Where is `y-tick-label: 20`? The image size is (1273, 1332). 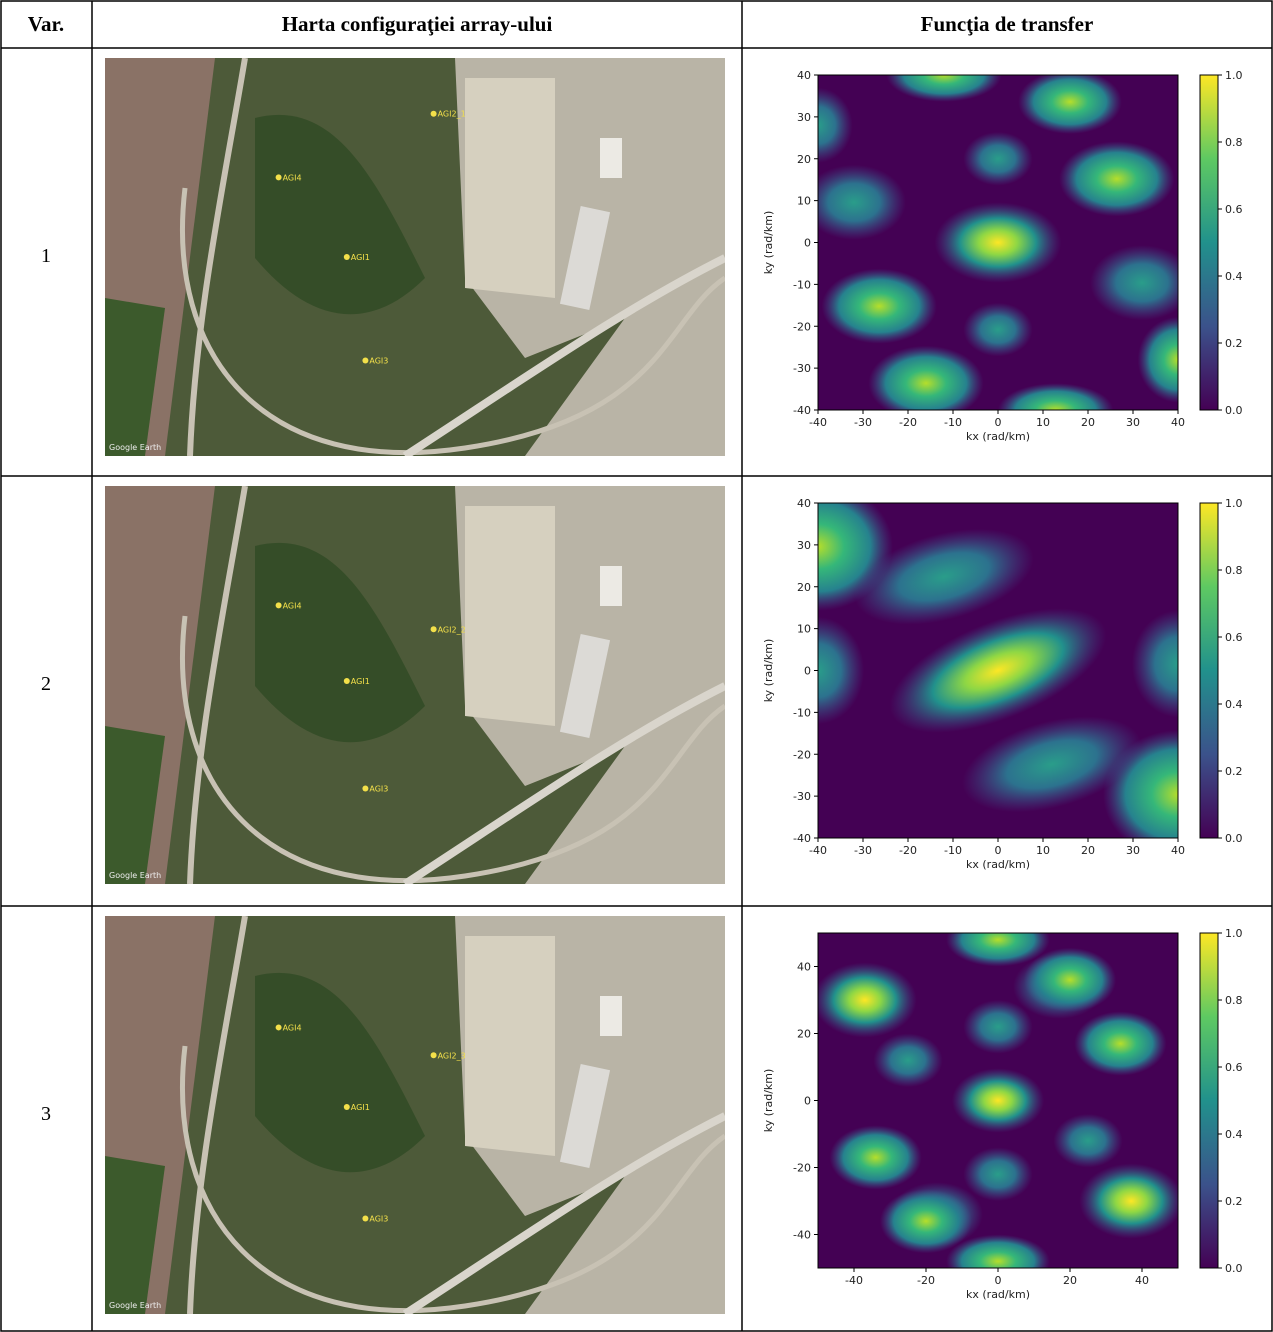 y-tick-label: 20 is located at coordinates (804, 159).